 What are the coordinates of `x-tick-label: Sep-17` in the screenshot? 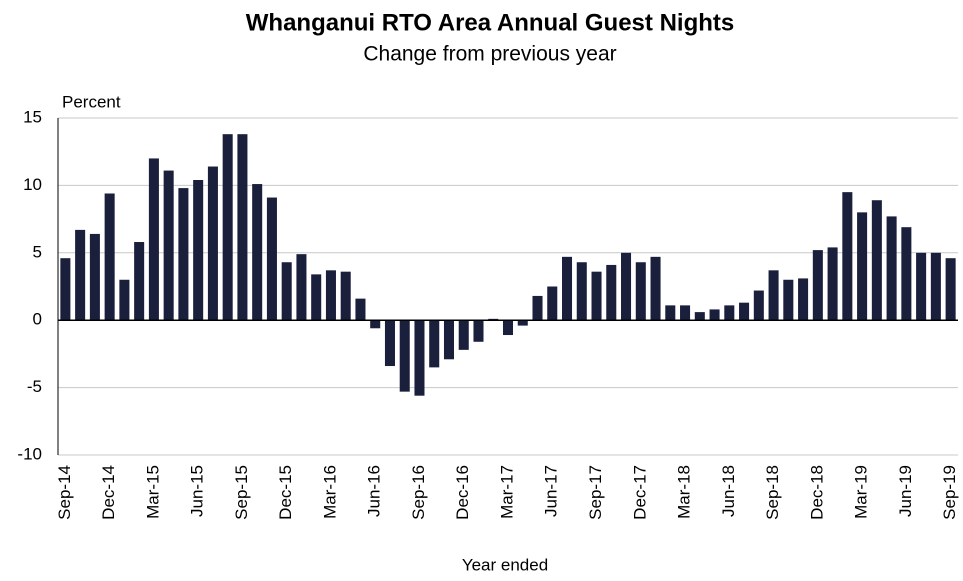 It's located at (595, 492).